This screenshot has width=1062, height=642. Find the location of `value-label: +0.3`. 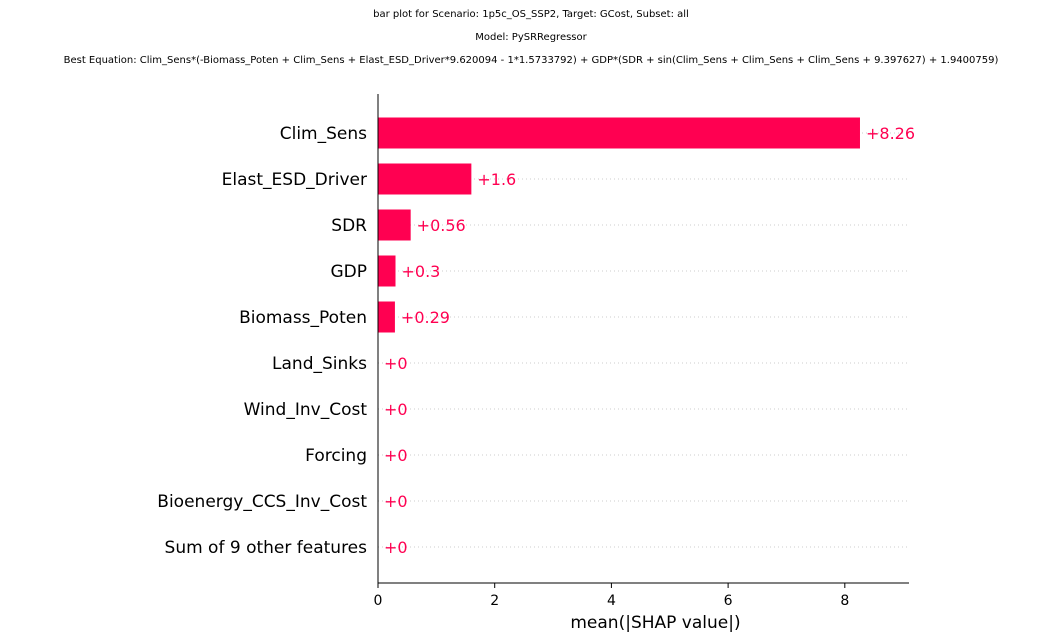

value-label: +0.3 is located at coordinates (421, 271).